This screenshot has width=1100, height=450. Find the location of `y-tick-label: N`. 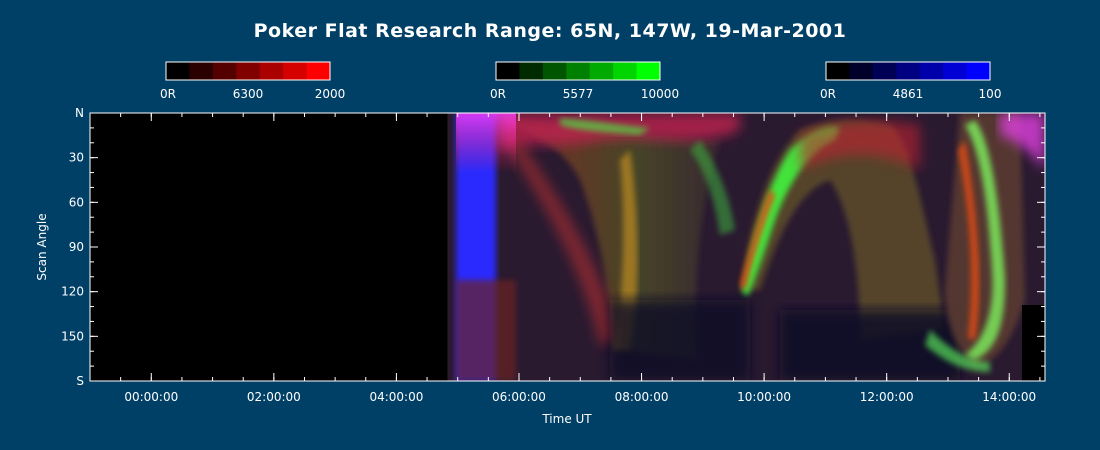

y-tick-label: N is located at coordinates (79, 113).